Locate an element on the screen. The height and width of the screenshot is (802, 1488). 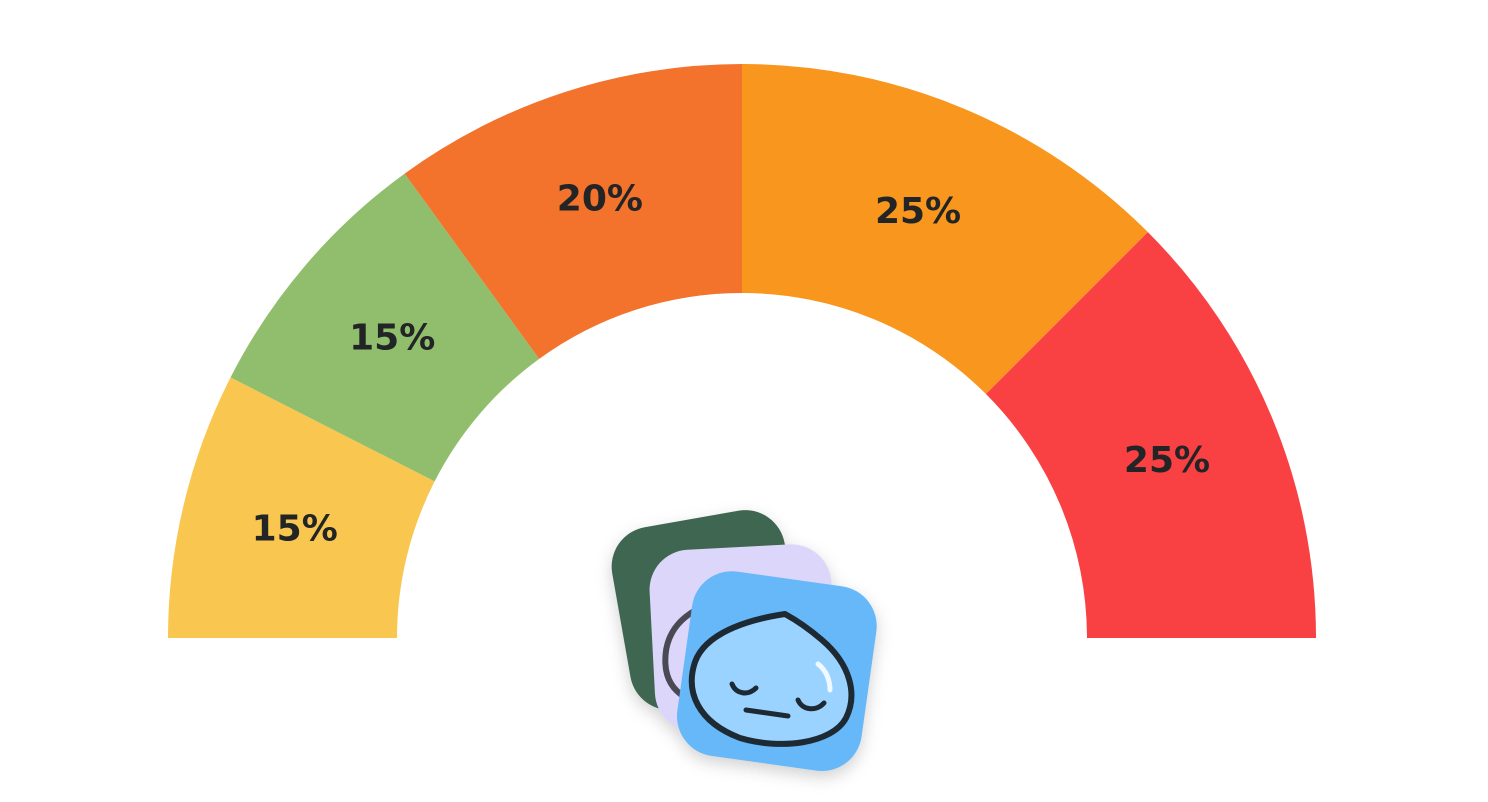
segment-label-2: 15% is located at coordinates (392, 337).